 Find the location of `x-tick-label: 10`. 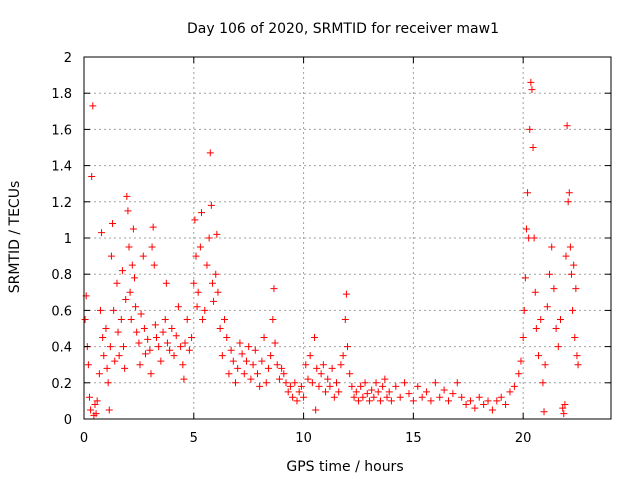

x-tick-label: 10 is located at coordinates (303, 438).